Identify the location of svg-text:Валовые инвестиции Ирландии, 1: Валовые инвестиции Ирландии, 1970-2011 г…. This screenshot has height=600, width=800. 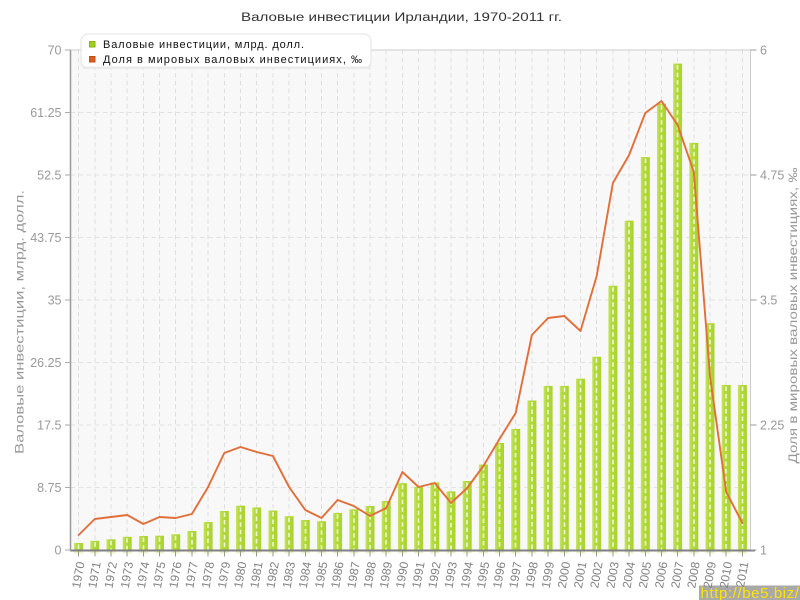
(401, 18).